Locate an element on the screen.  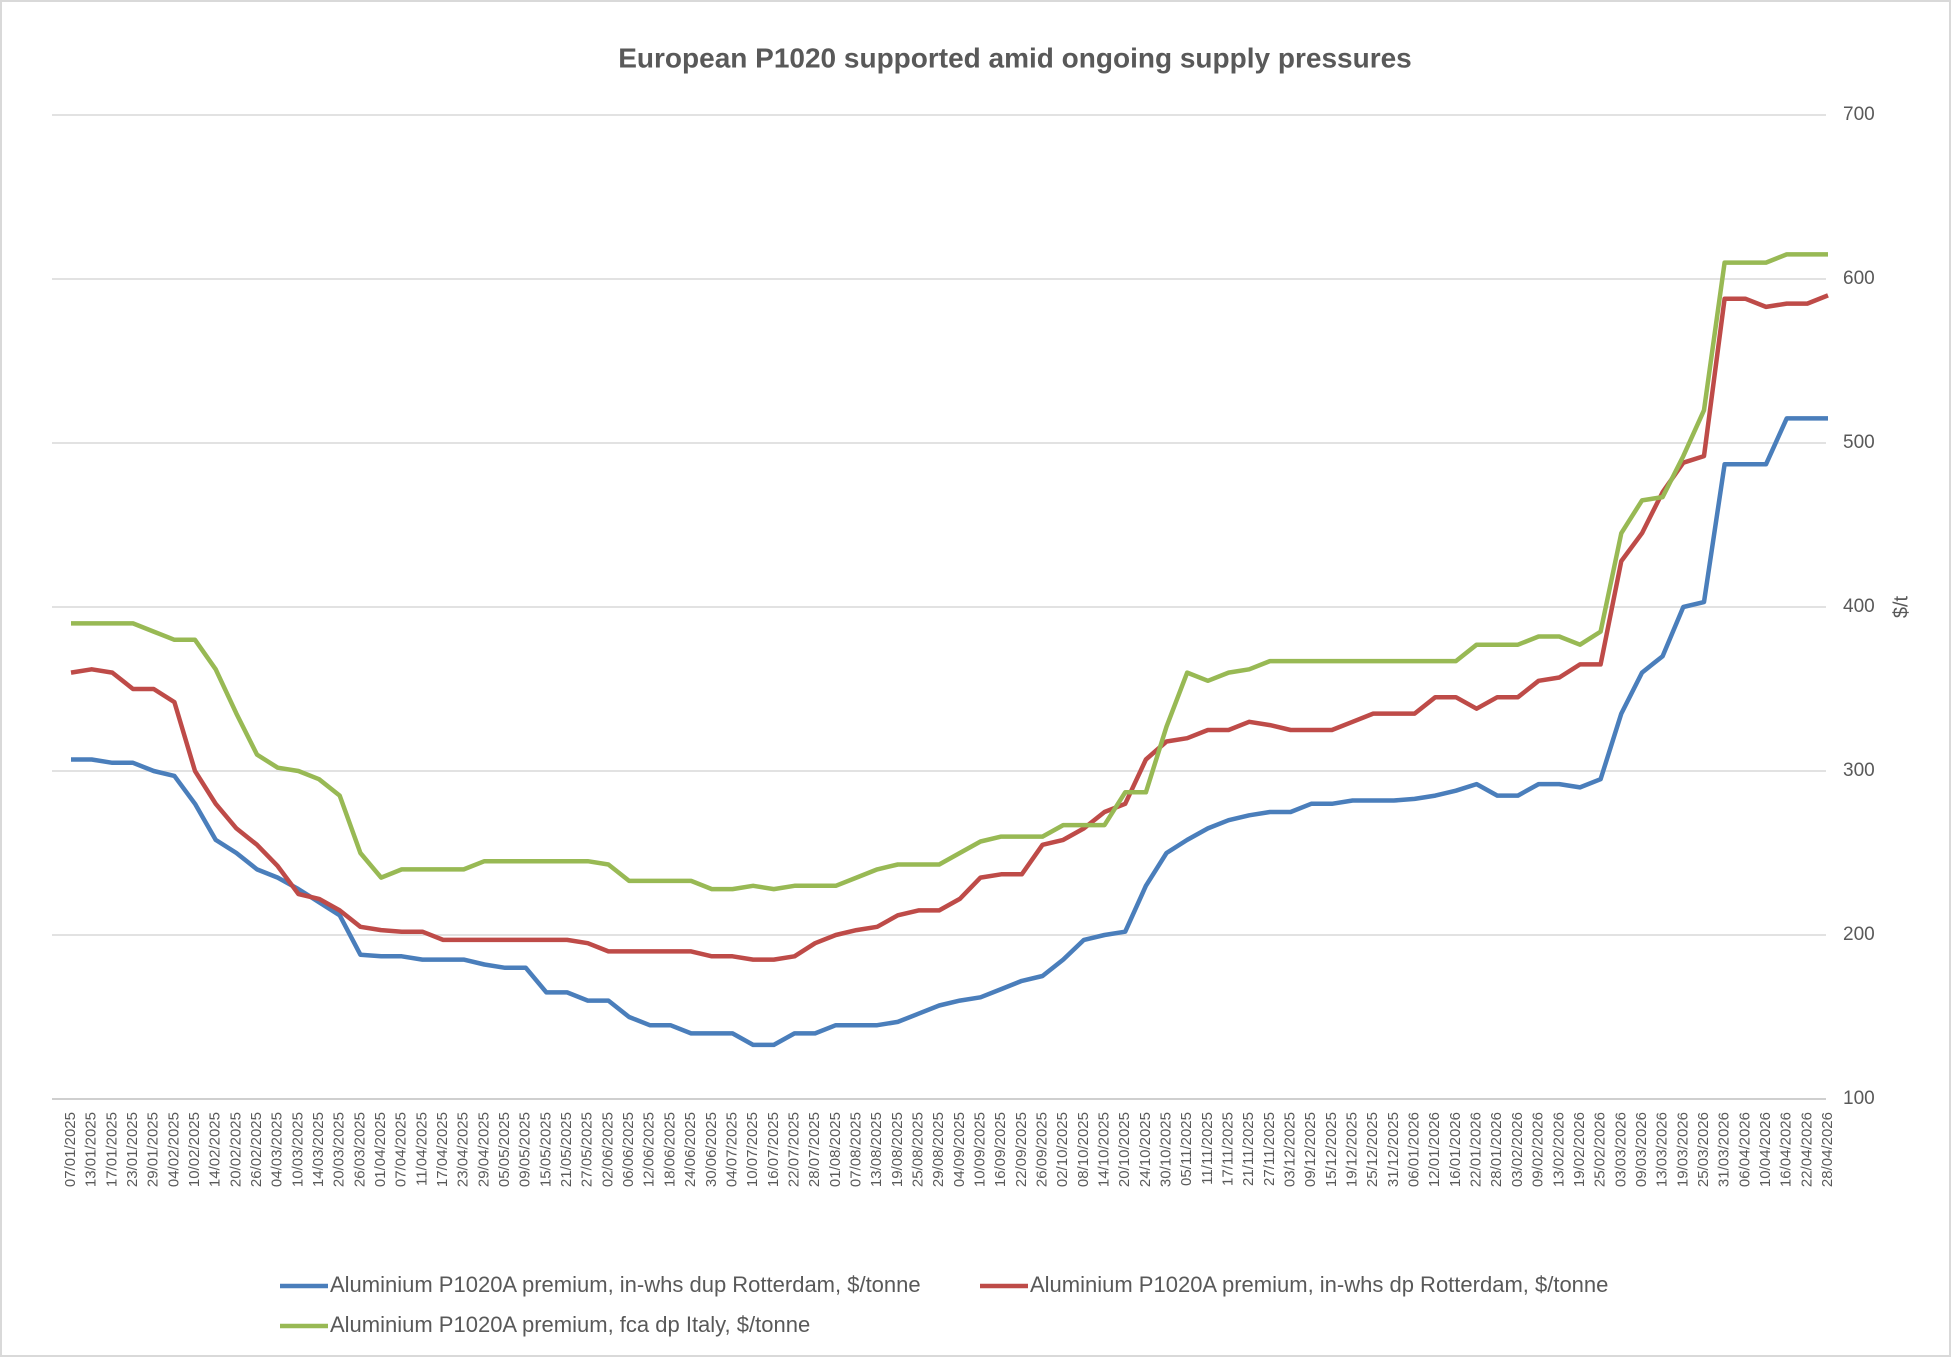
y-tick-label: 400 is located at coordinates (1859, 606).